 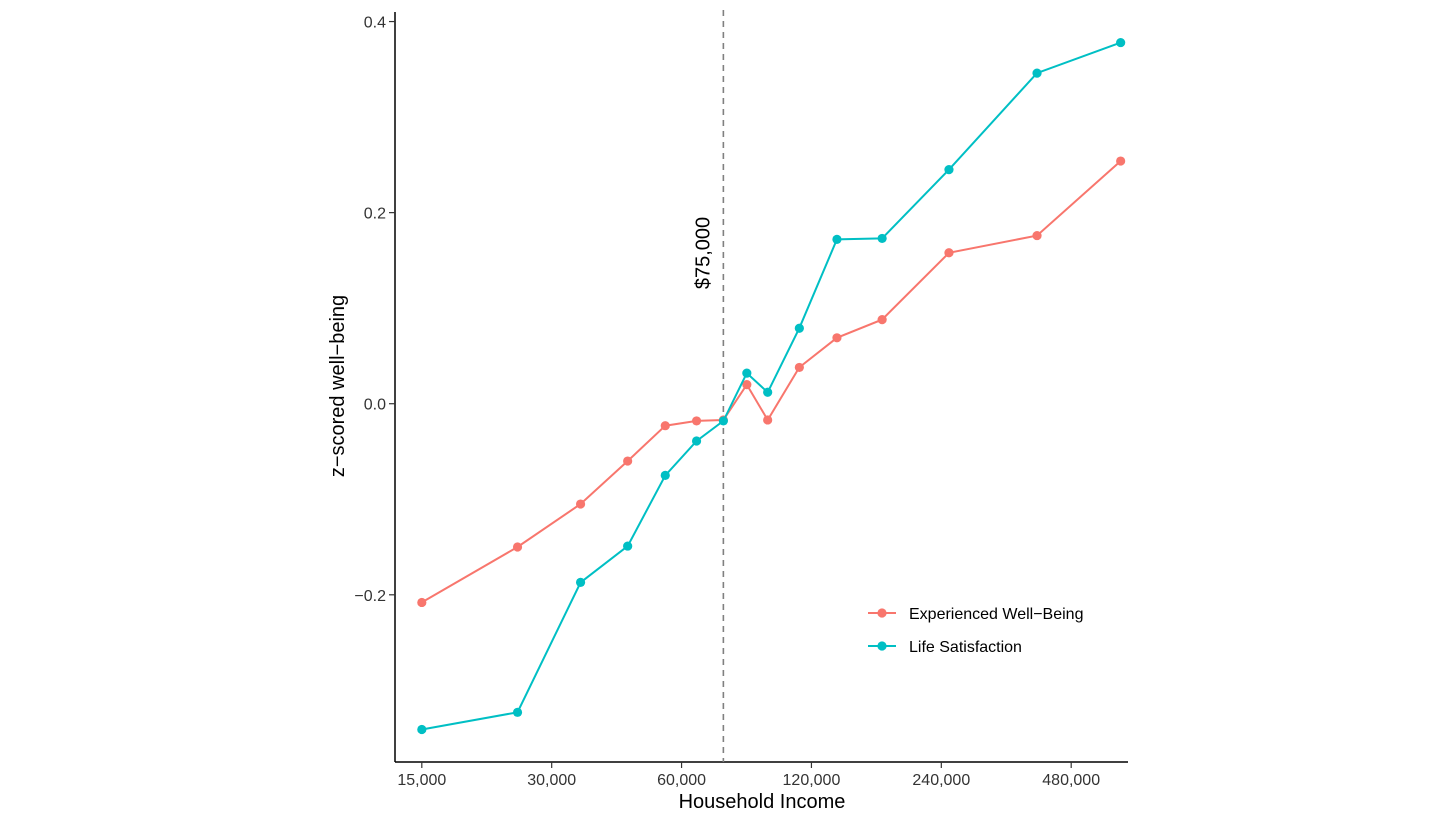 I want to click on x-tick-label: 60,000, so click(x=681, y=780).